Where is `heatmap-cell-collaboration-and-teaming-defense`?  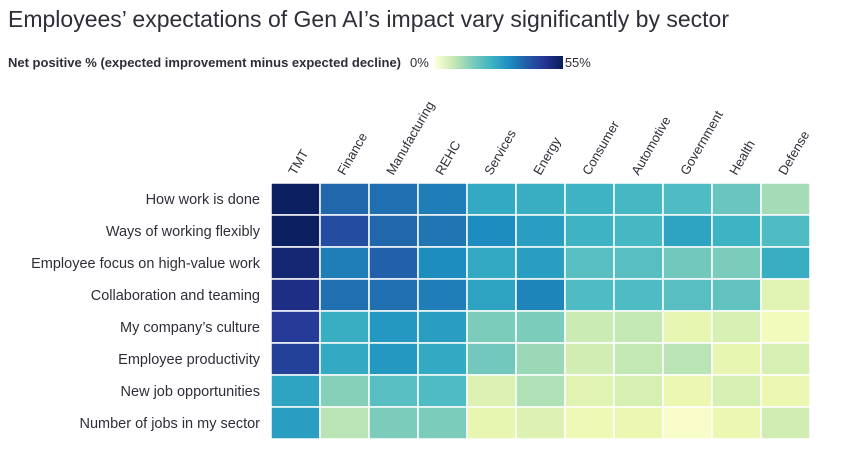
heatmap-cell-collaboration-and-teaming-defense is located at coordinates (785, 295).